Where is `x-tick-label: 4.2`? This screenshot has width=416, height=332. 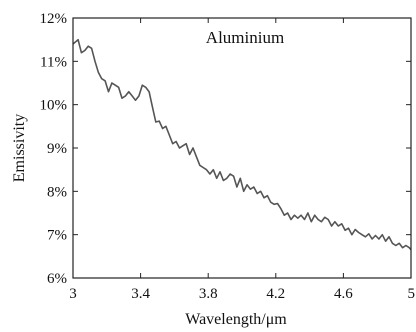
x-tick-label: 4.2 is located at coordinates (275, 294).